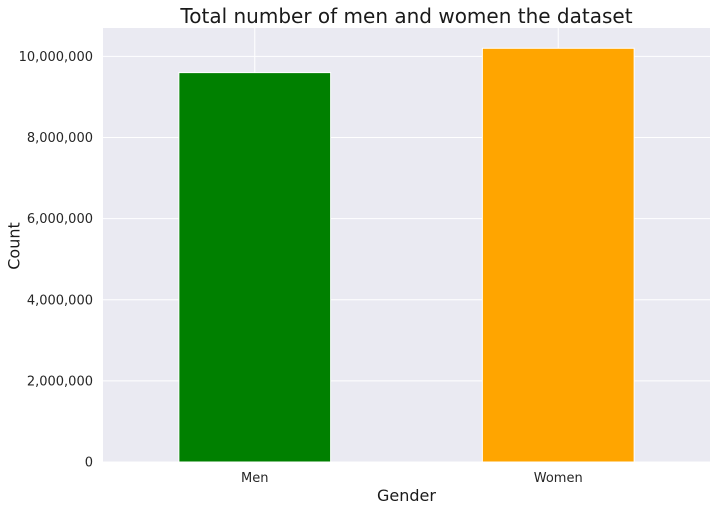  I want to click on y-tick-label: 6,000,000, so click(60, 219).